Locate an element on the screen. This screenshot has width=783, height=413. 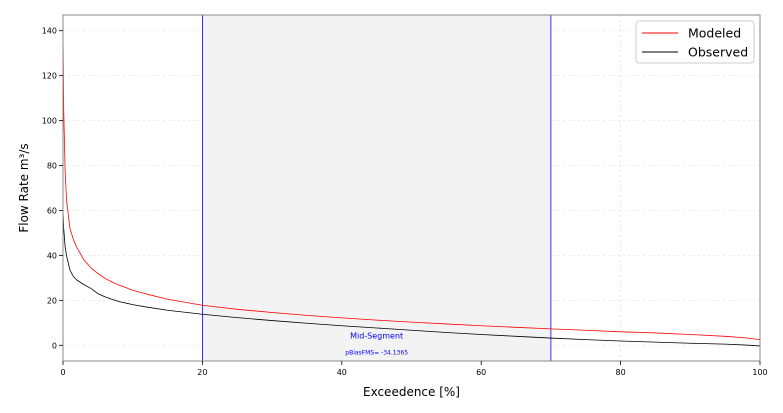
y-tick-label: 100 is located at coordinates (49, 121).